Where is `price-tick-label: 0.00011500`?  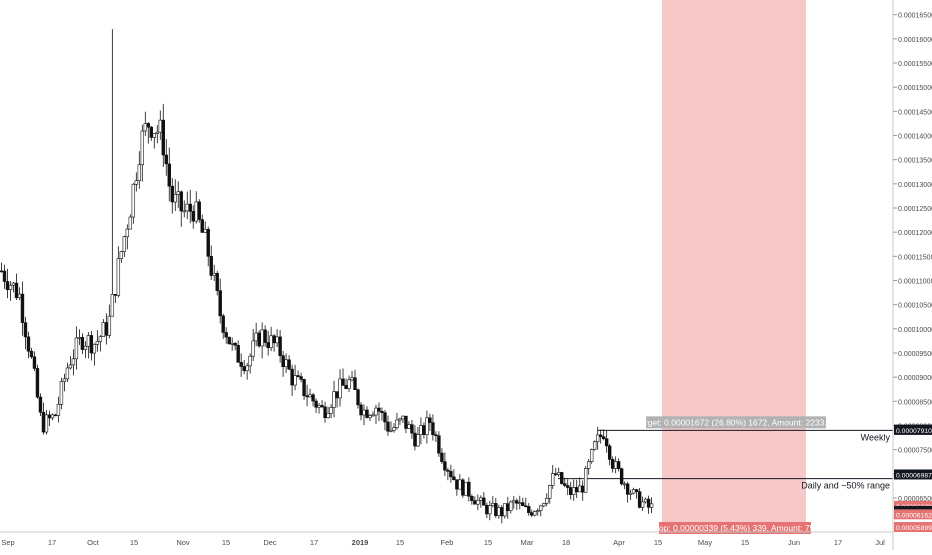 price-tick-label: 0.00011500 is located at coordinates (915, 257).